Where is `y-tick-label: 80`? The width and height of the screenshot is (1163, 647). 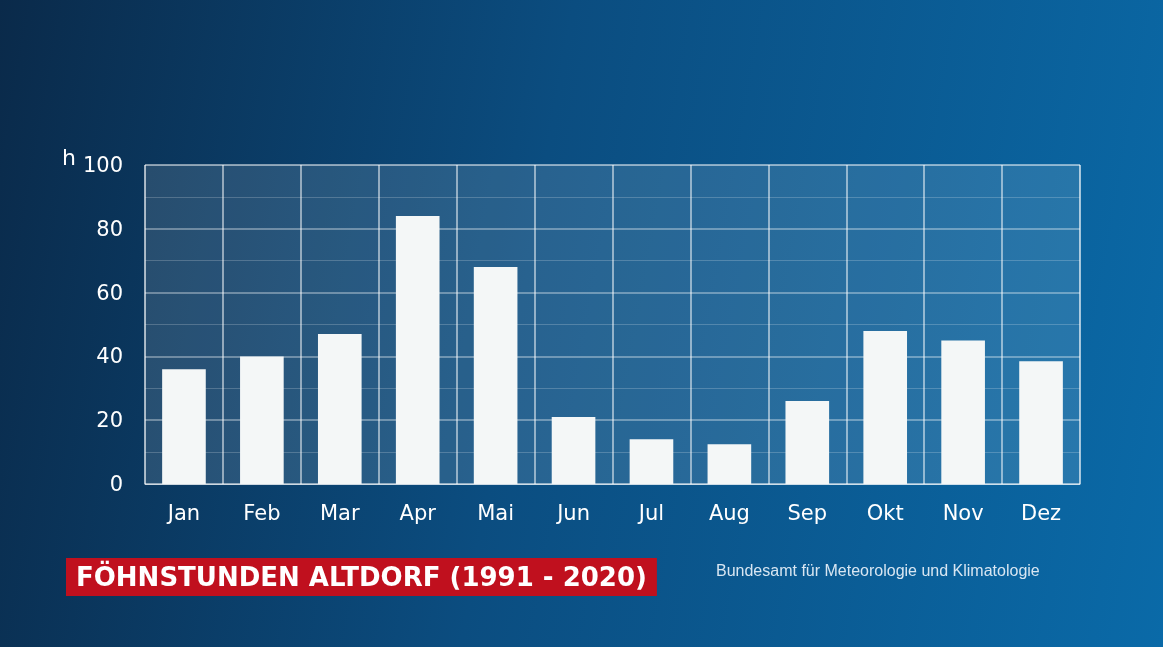
y-tick-label: 80 is located at coordinates (109, 228).